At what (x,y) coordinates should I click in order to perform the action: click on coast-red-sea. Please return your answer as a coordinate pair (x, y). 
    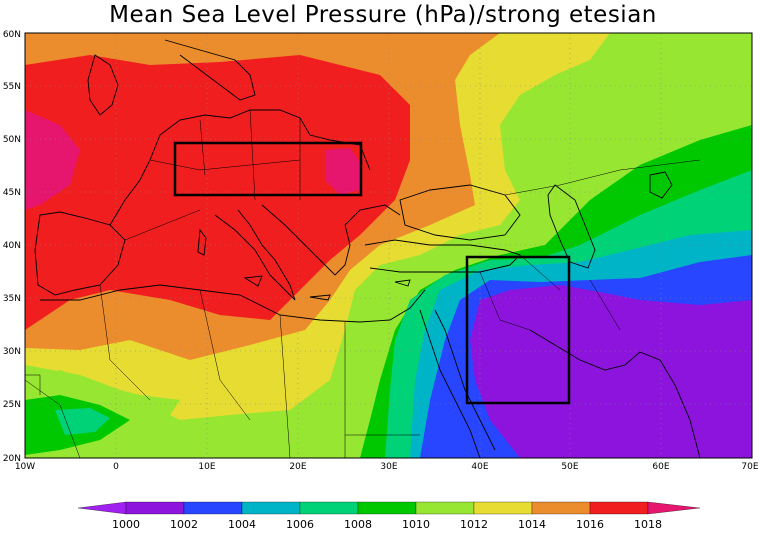
    Looking at the image, I should click on (457, 383).